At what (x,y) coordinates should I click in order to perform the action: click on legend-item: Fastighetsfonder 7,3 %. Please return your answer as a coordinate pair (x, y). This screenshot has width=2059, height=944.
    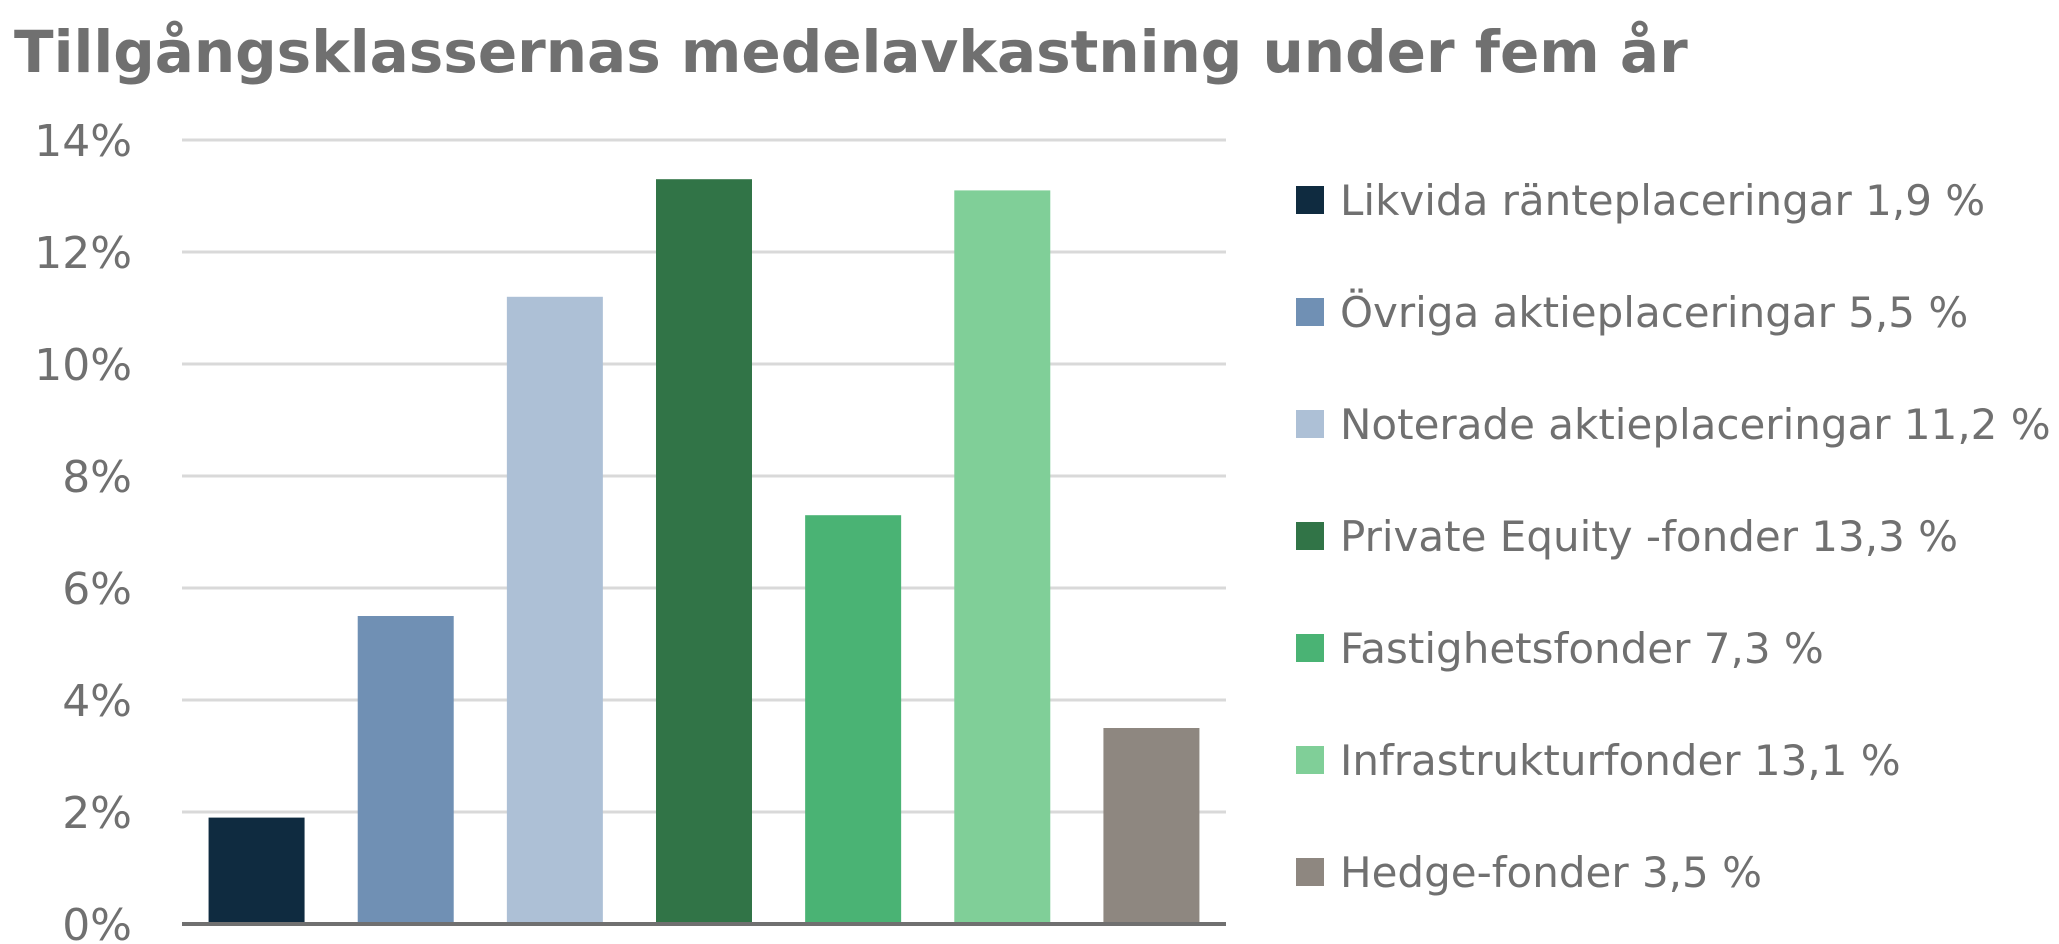
    Looking at the image, I should click on (1560, 648).